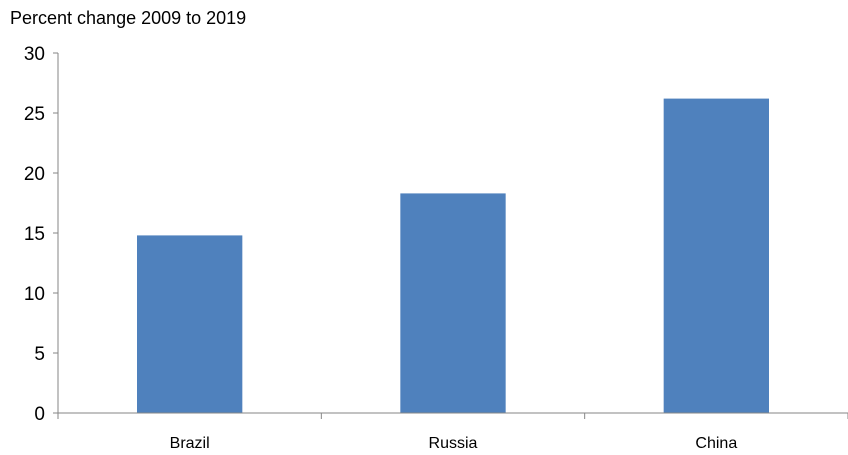  What do you see at coordinates (34, 114) in the screenshot?
I see `y-tick-label: 25` at bounding box center [34, 114].